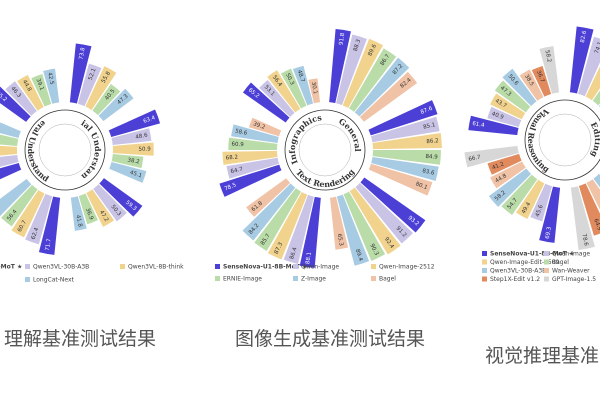  What do you see at coordinates (422, 186) in the screenshot?
I see `value-label: 80.1` at bounding box center [422, 186].